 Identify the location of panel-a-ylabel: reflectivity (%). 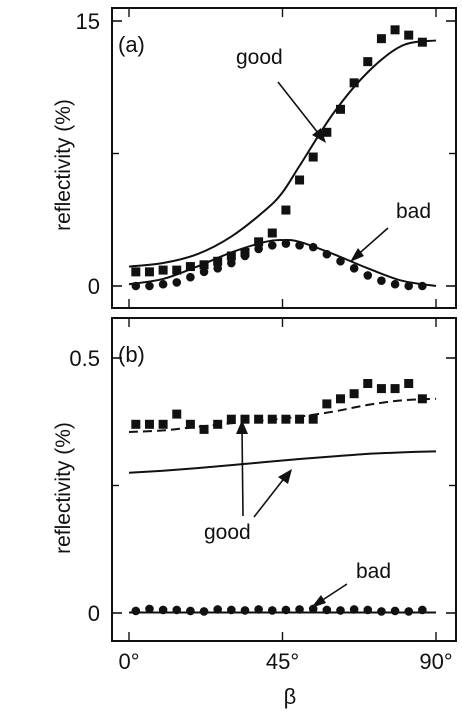
(63, 165).